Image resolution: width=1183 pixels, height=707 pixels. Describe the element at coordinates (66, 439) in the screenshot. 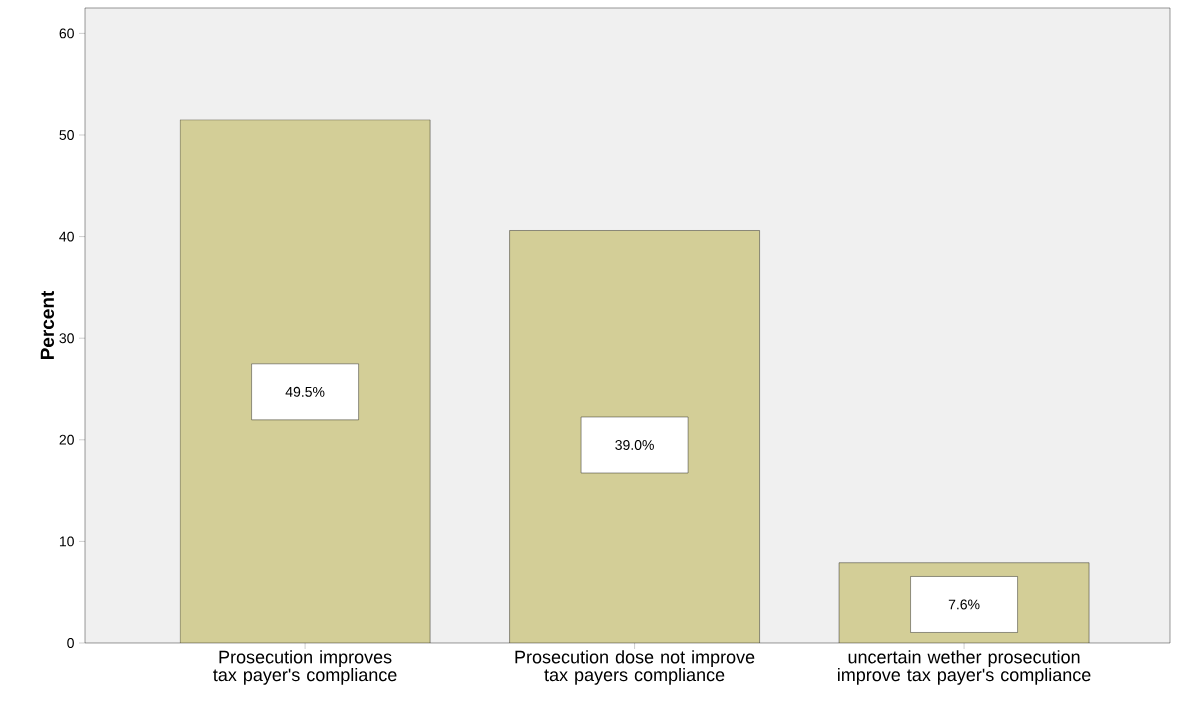

I see `y-tick-label: 20` at that location.